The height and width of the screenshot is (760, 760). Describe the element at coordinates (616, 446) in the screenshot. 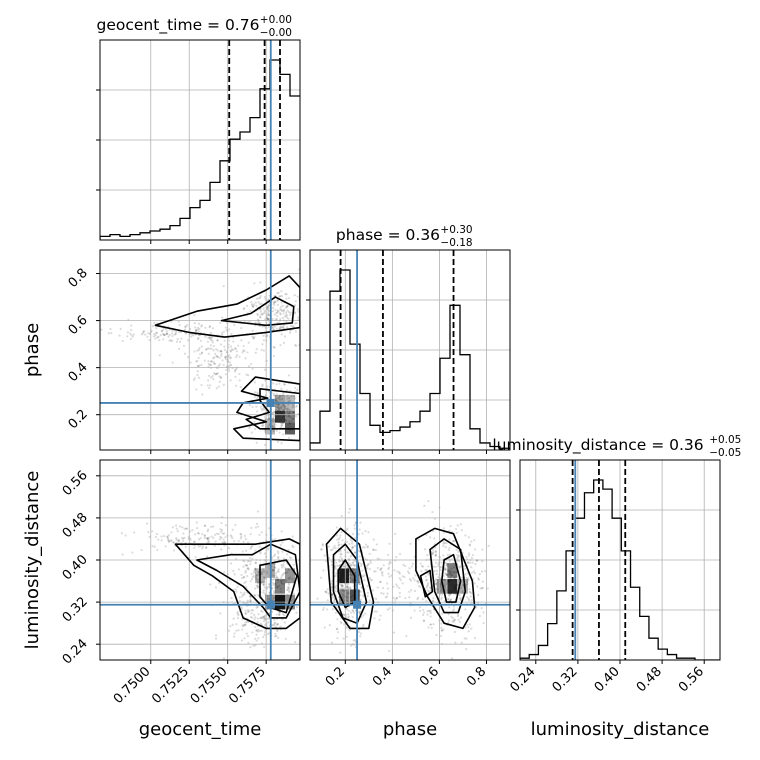

I see `title-luminosity_distance: luminosity_distance = 0.36 +0.05−0.05` at that location.